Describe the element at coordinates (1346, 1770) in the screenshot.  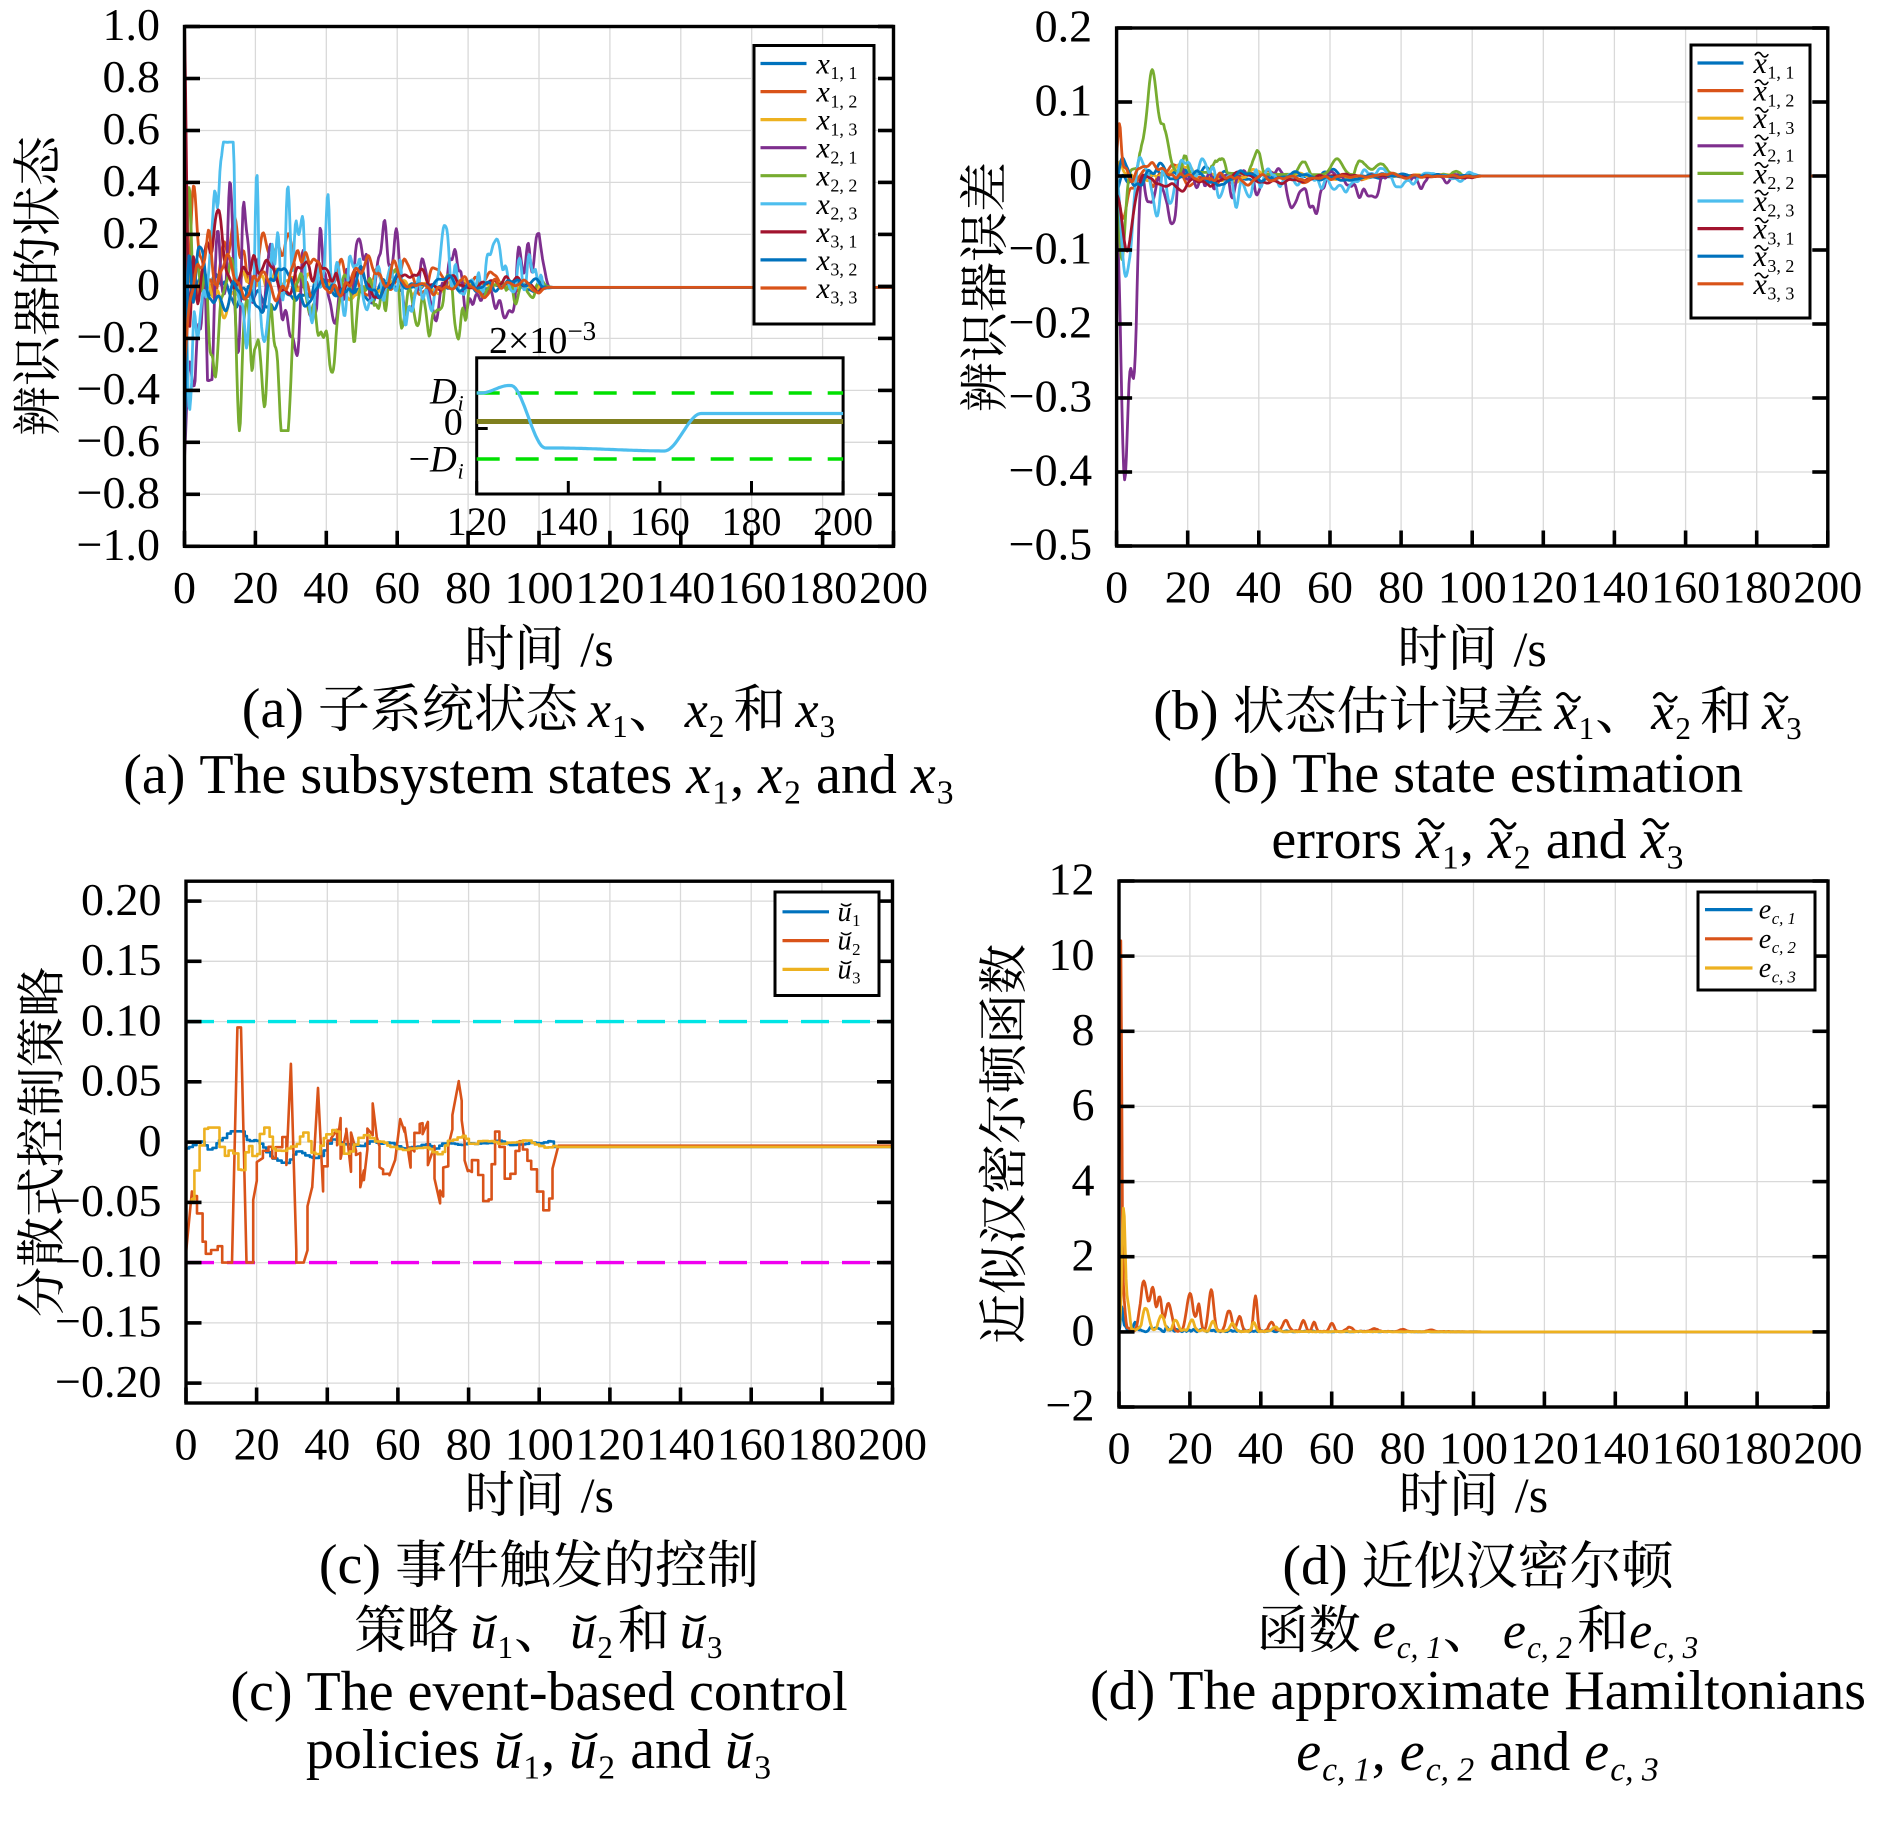
I see `svg-text: c, 1` at that location.